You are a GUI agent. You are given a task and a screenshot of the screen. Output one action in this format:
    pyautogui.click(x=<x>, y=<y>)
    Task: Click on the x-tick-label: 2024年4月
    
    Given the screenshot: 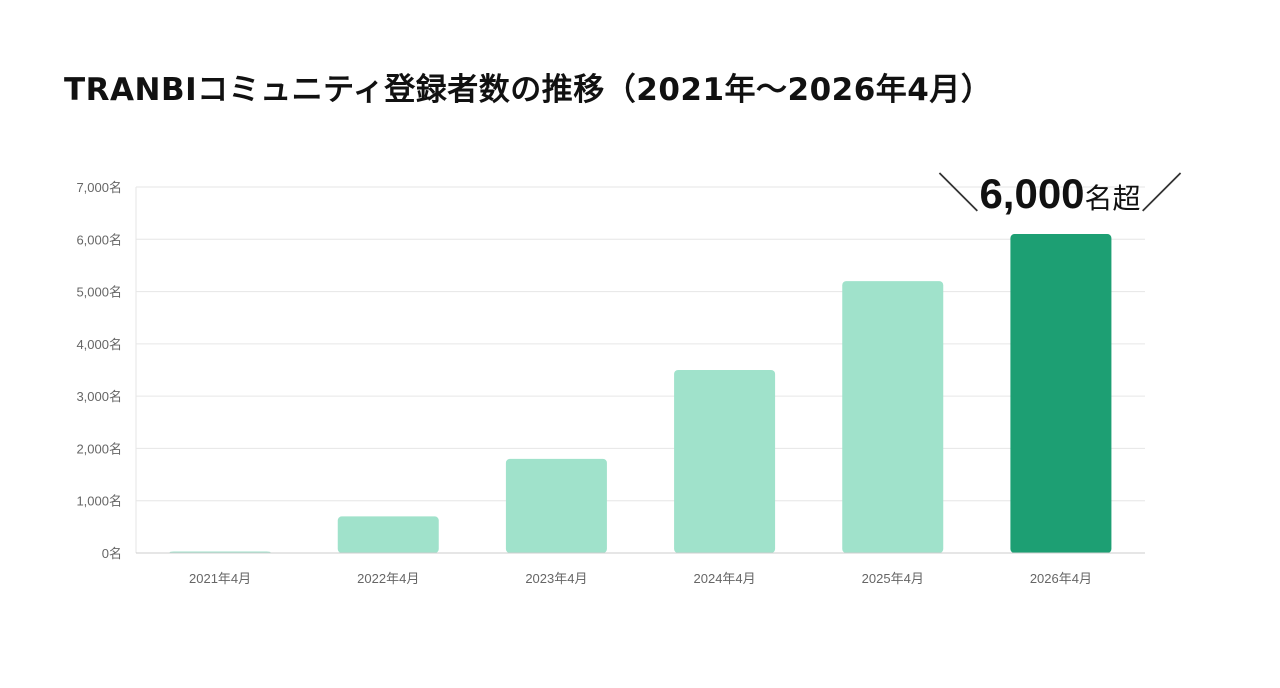 What is the action you would take?
    pyautogui.click(x=725, y=578)
    